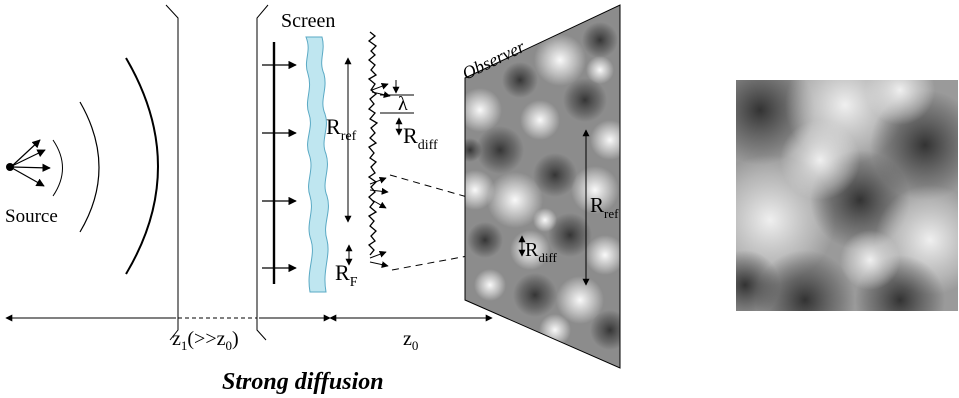 This screenshot has height=398, width=959. Describe the element at coordinates (541, 252) in the screenshot. I see `r-diff-right-label: Rdiff` at that location.